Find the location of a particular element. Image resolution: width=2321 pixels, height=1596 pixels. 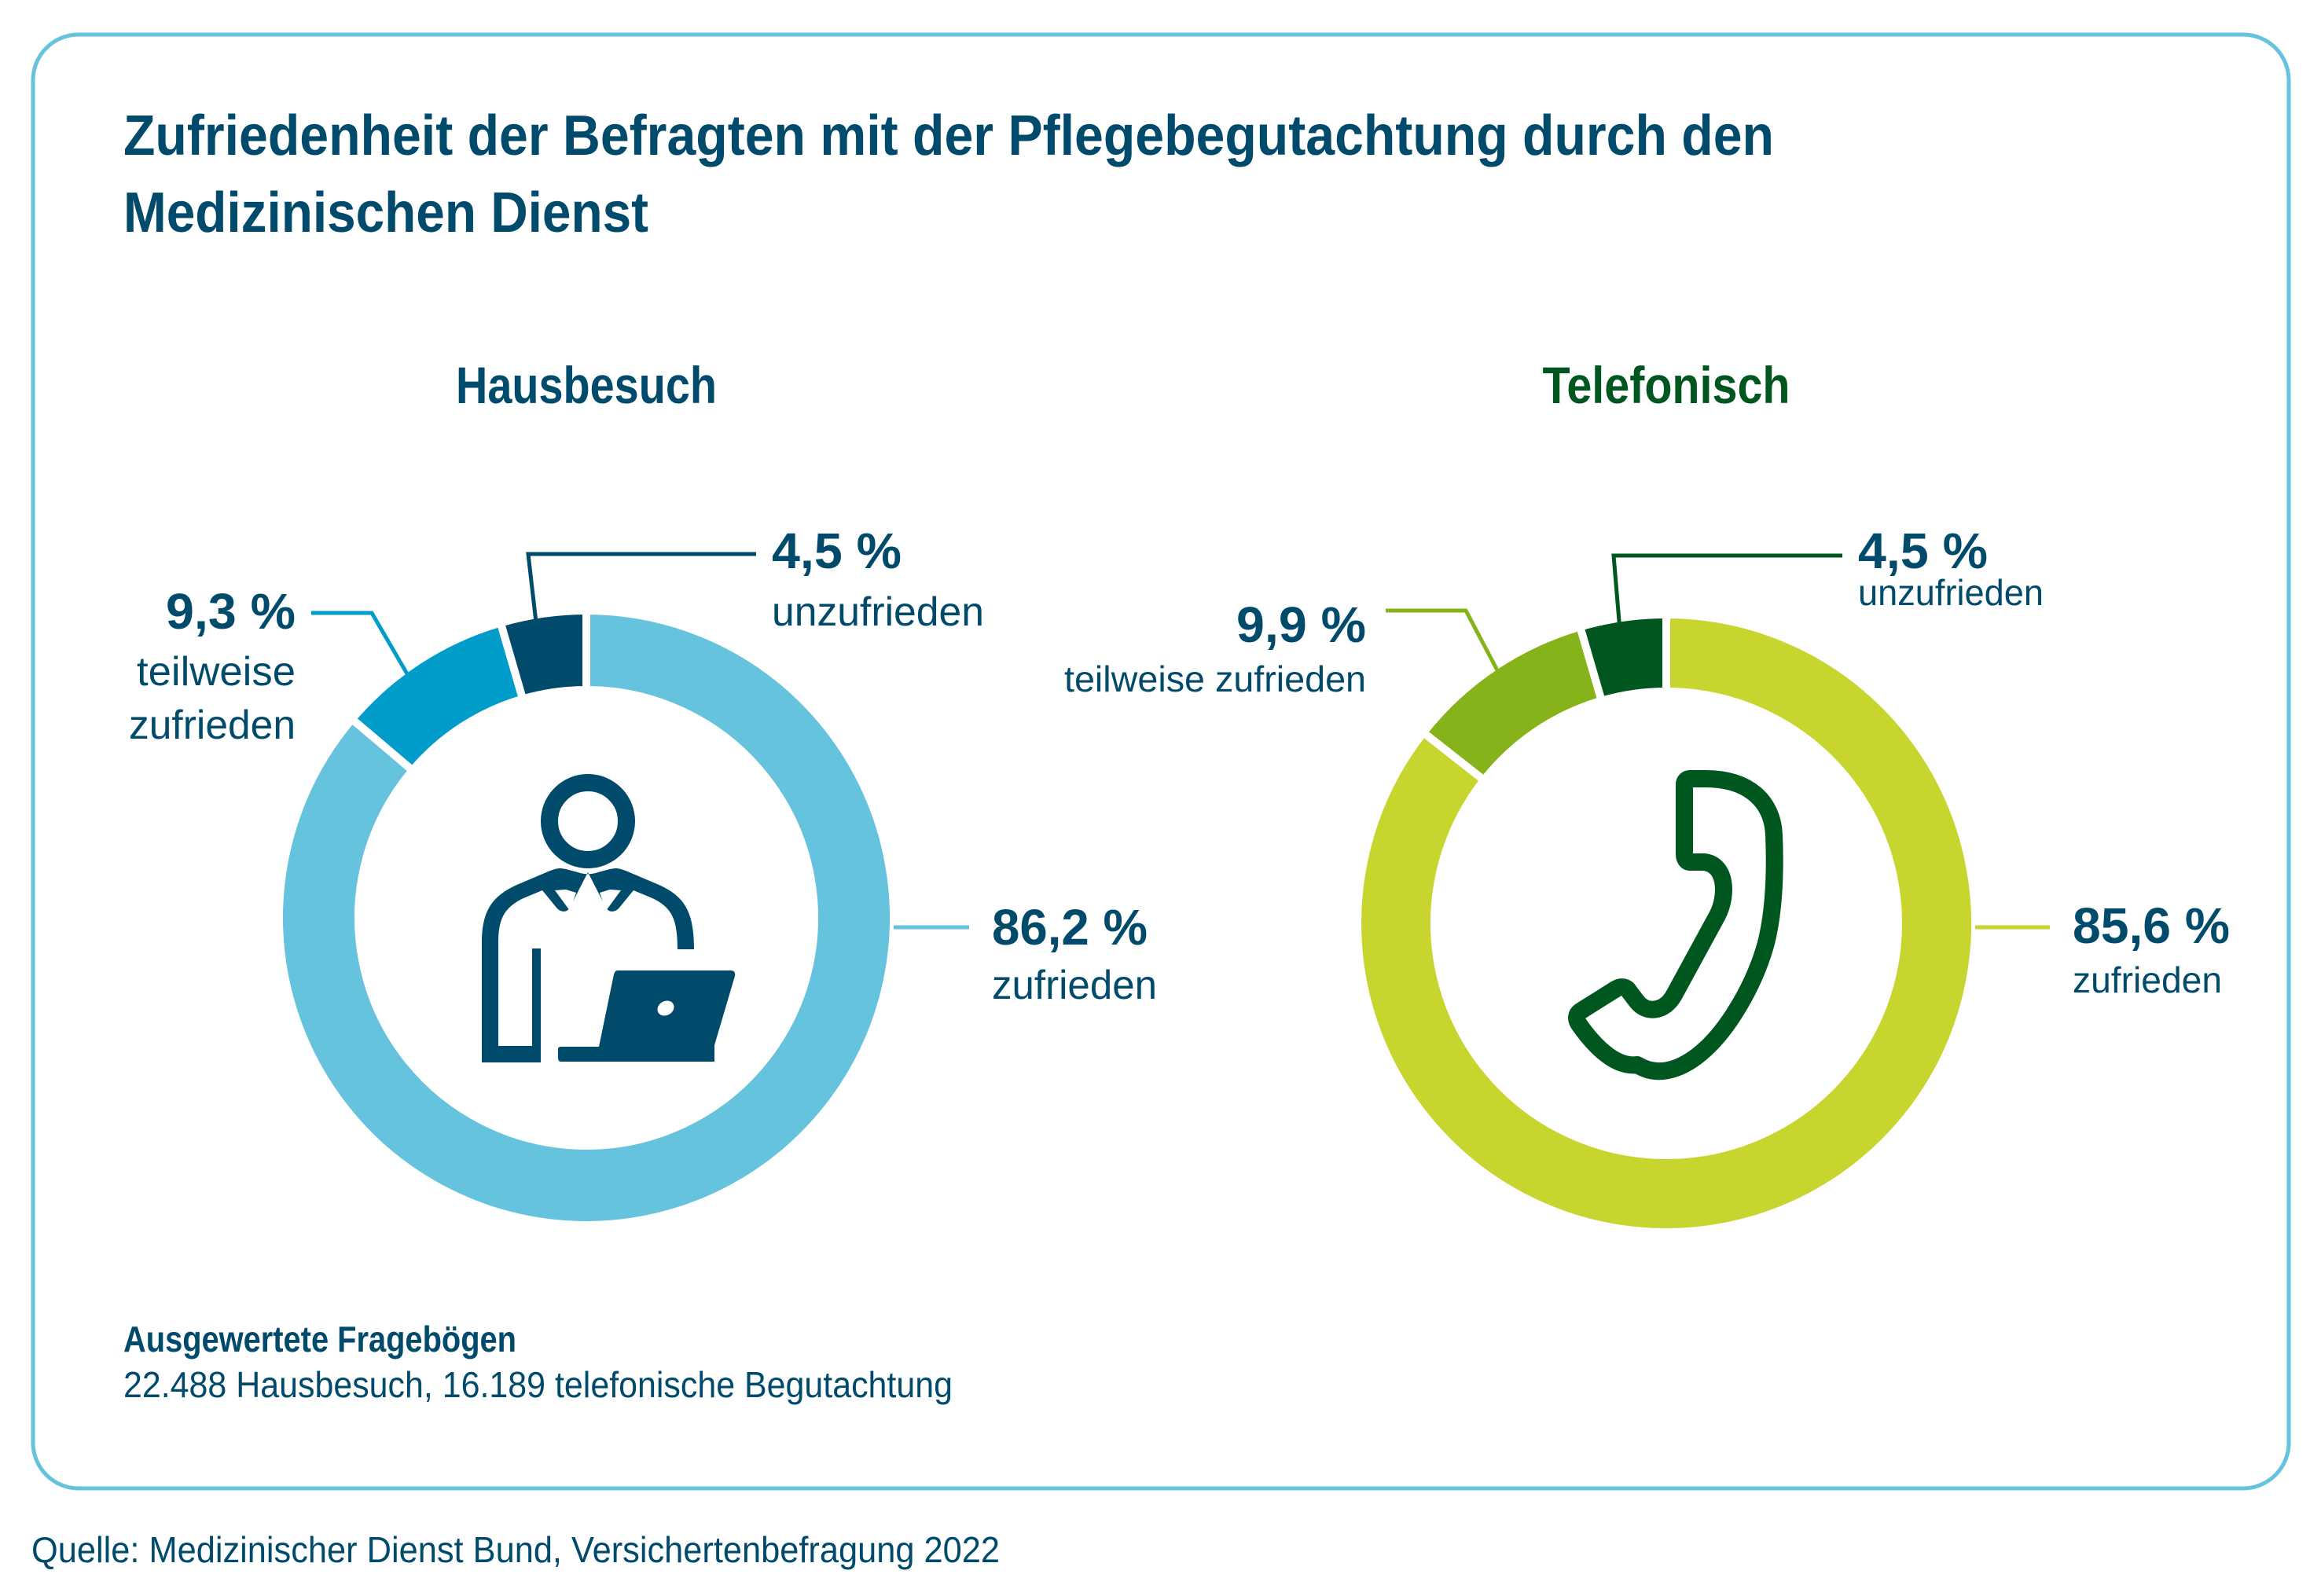

person-laptop-icon is located at coordinates (609, 918).